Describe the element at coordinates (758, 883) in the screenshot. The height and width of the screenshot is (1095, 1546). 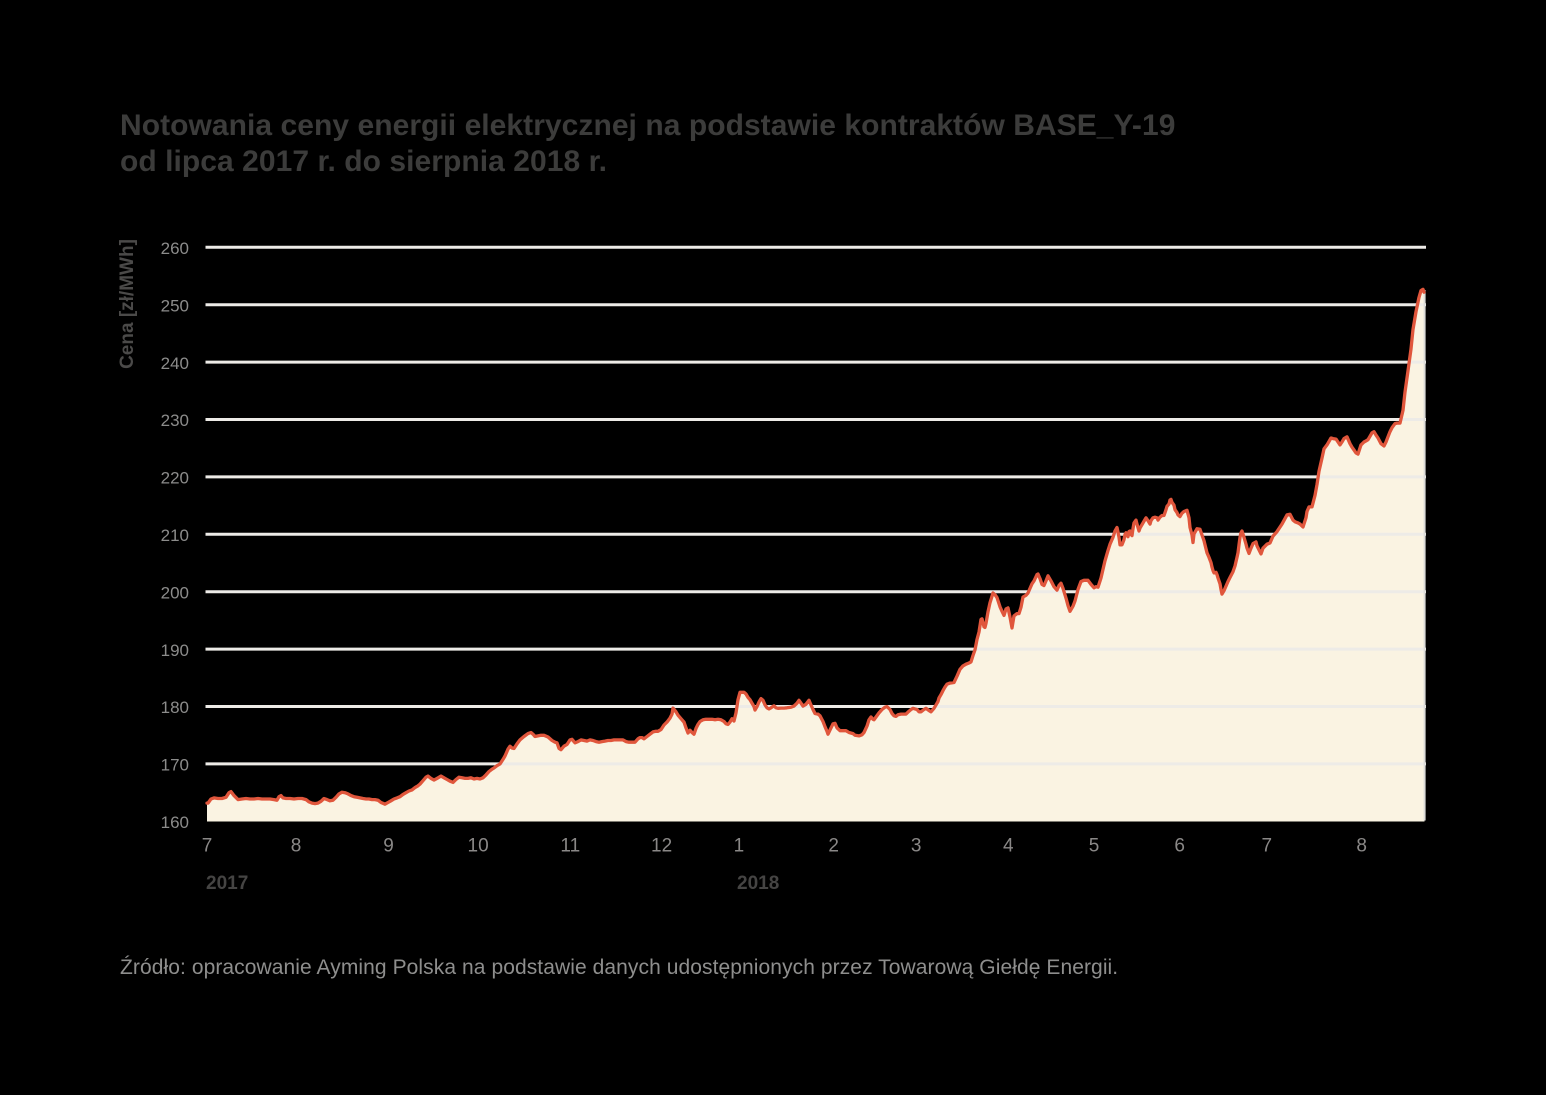
I see `svg-text: 2018` at that location.